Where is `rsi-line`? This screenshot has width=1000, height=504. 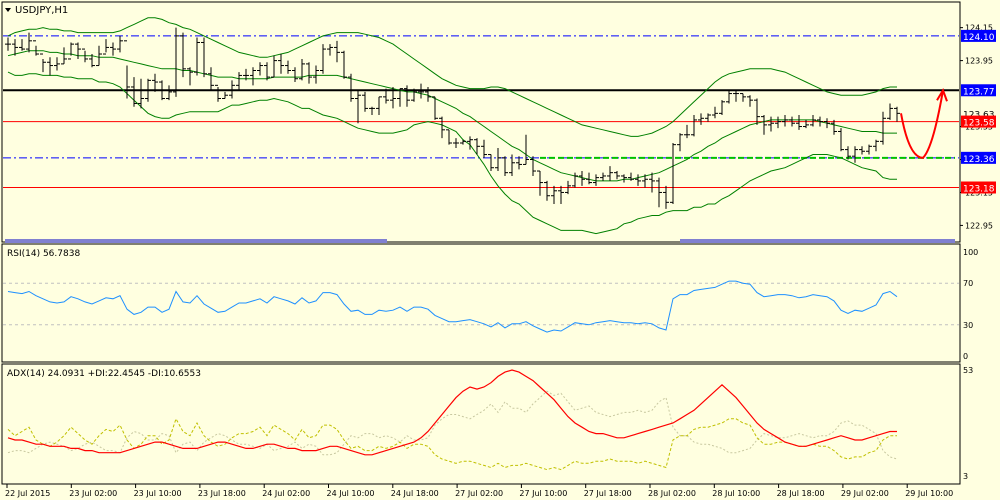 rsi-line is located at coordinates (452, 306).